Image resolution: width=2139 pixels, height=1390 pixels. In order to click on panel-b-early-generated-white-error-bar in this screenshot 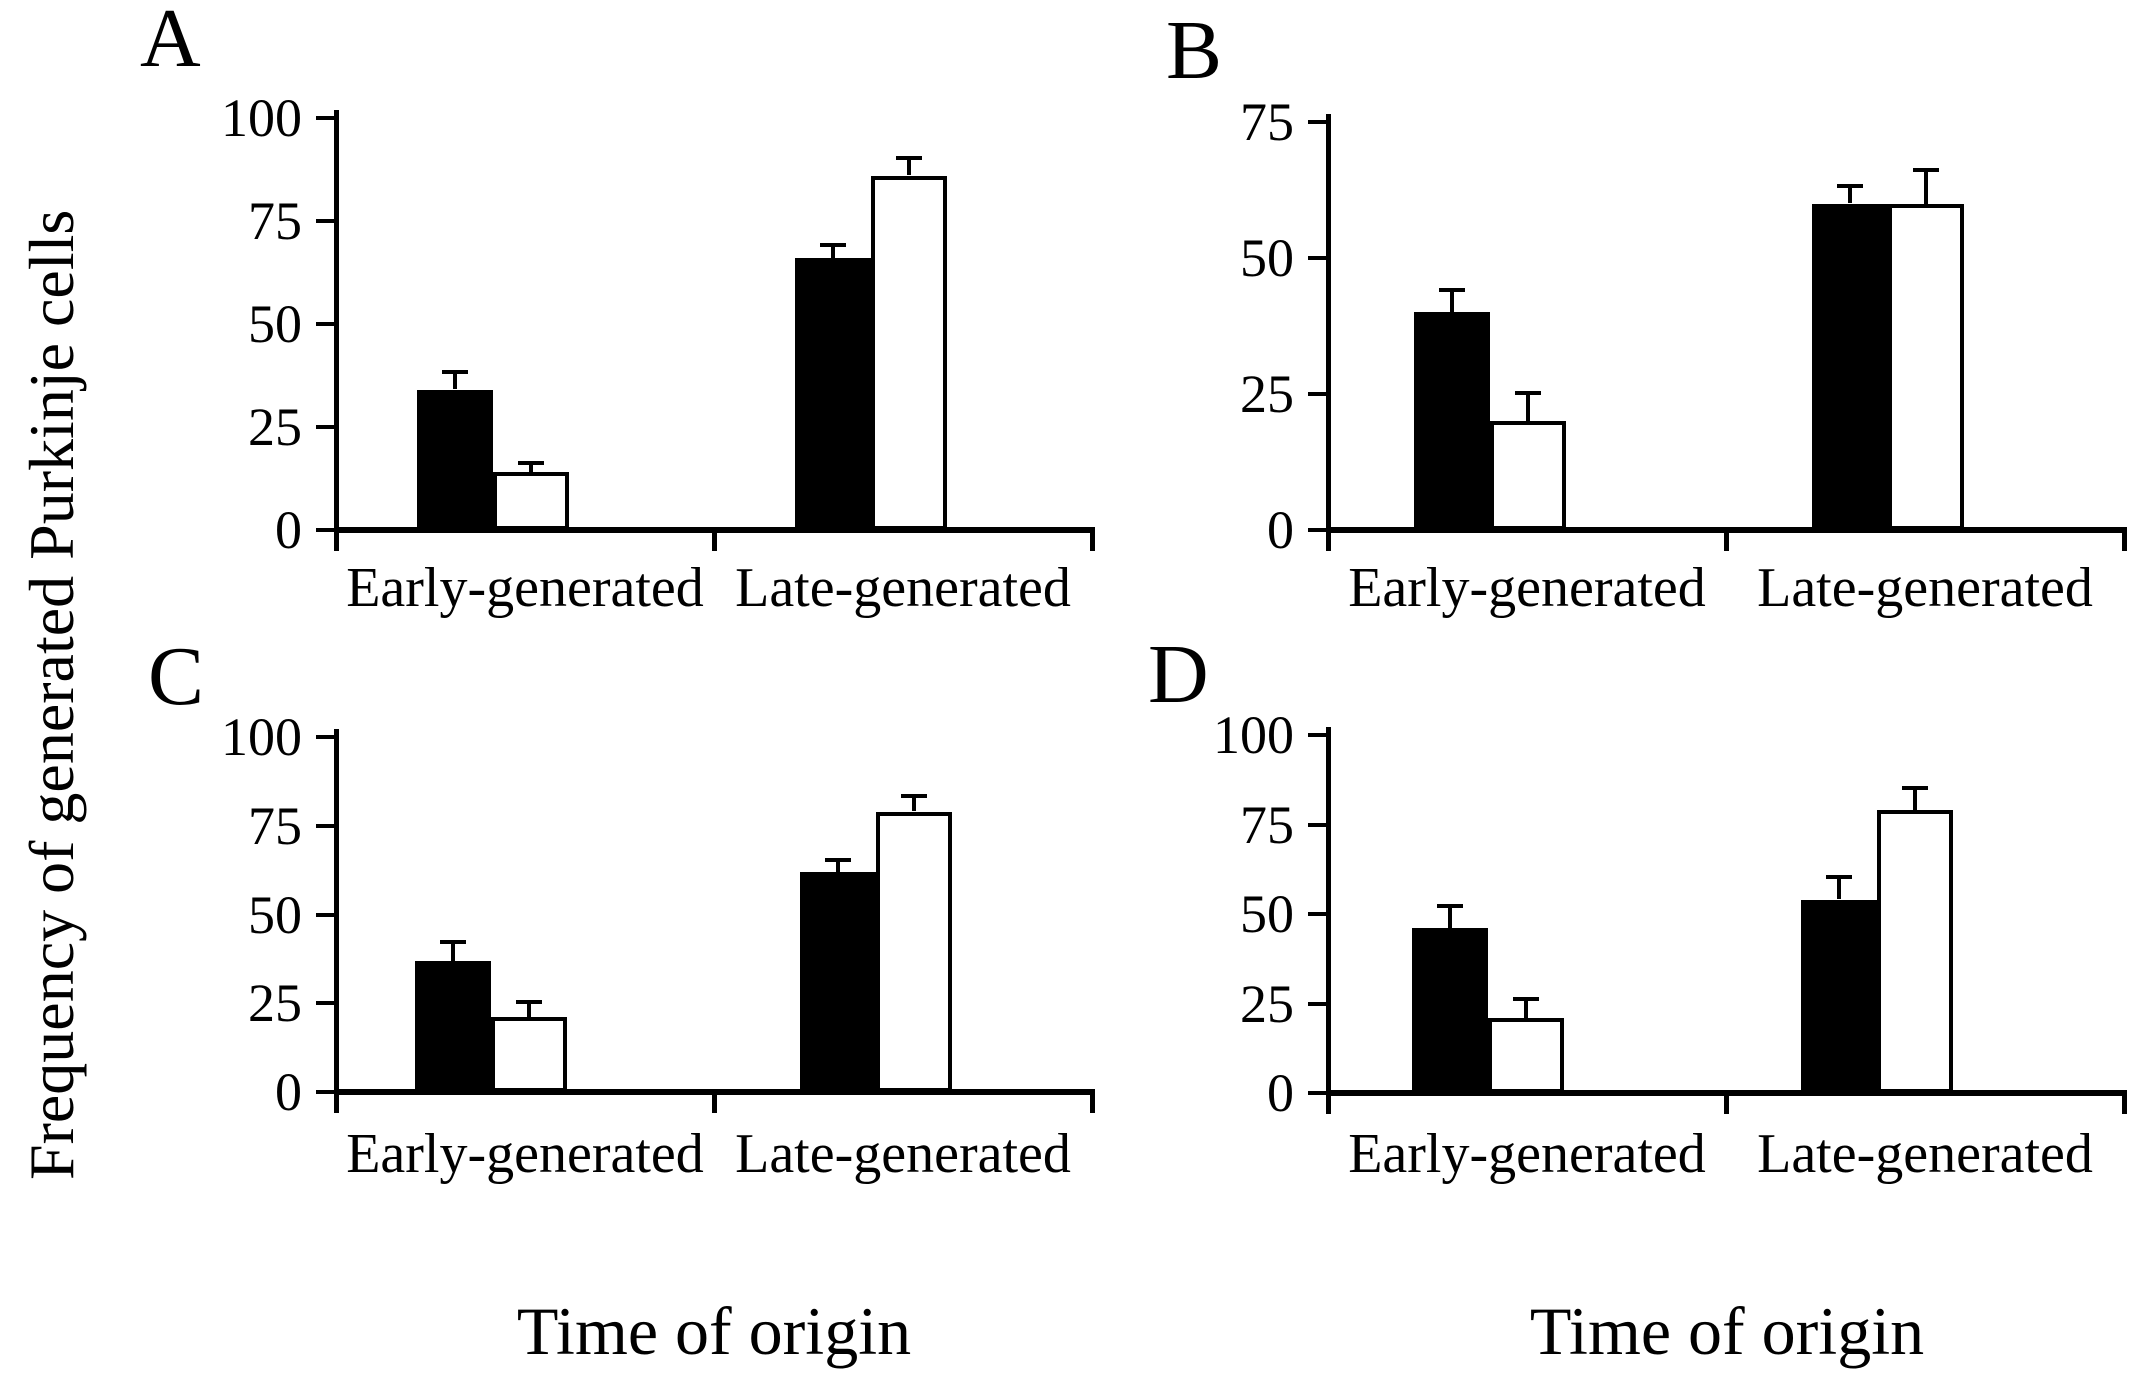, I will do `click(1528, 407)`.